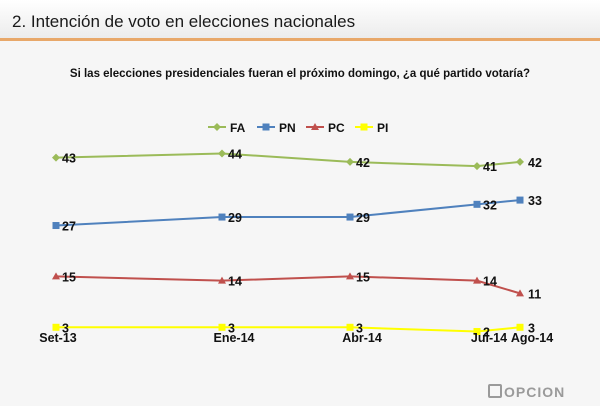 The image size is (600, 406). I want to click on data-label-pn-3: 32, so click(490, 205).